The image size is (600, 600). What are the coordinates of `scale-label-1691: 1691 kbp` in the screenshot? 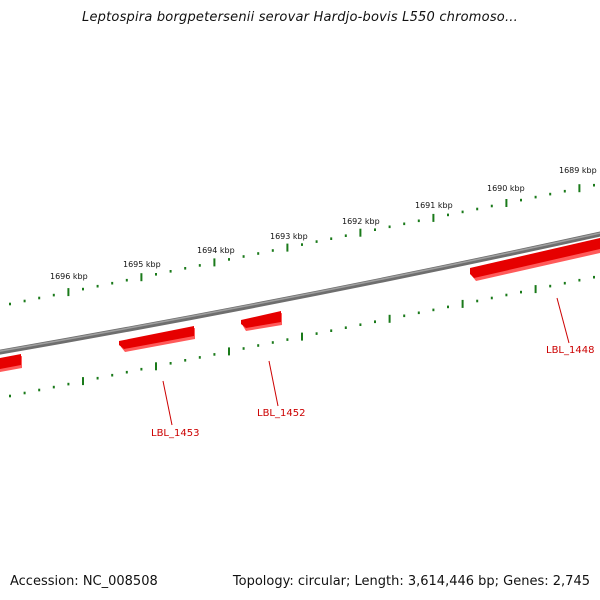 It's located at (434, 205).